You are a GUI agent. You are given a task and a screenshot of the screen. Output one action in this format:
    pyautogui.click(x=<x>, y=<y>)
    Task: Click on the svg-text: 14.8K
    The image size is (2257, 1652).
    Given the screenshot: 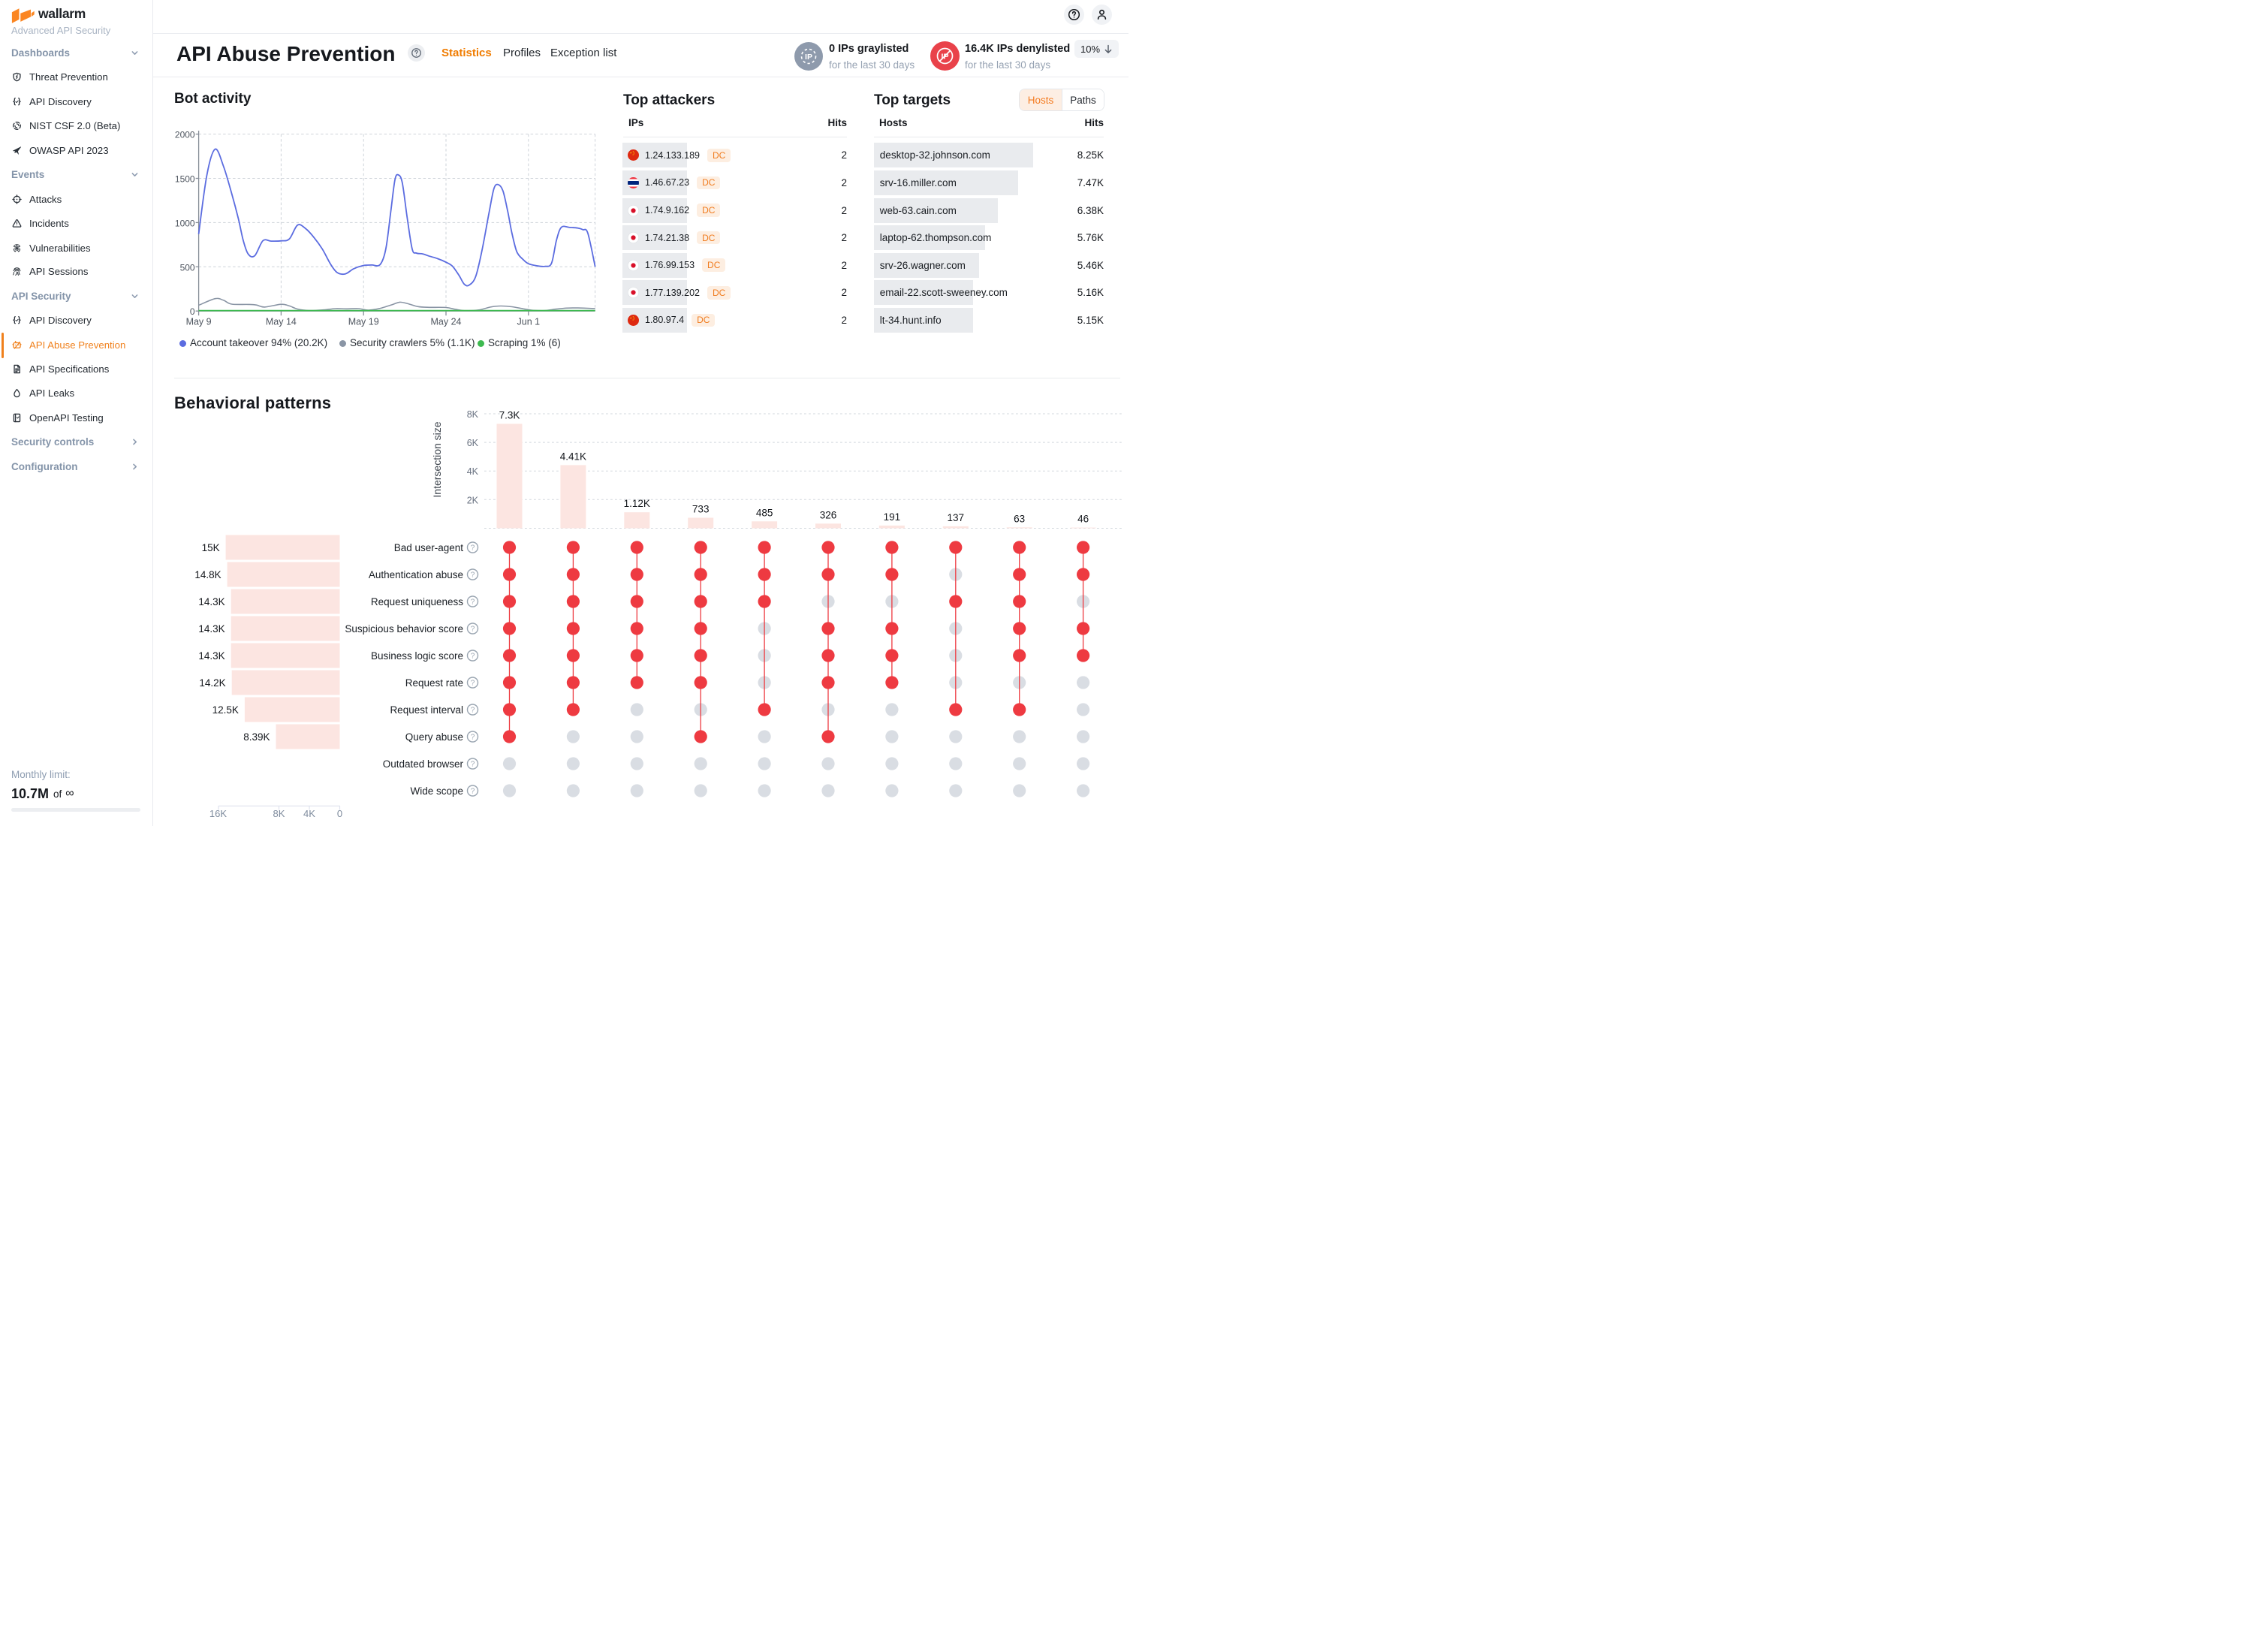 What is the action you would take?
    pyautogui.click(x=207, y=574)
    